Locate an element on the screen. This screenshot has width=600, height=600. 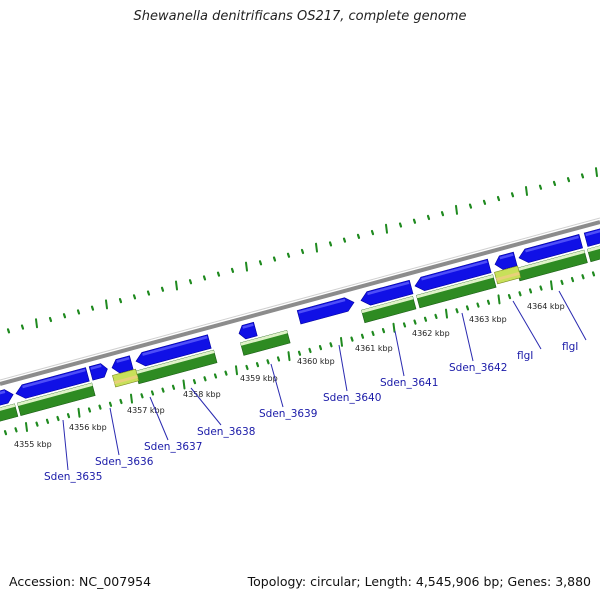
reverse-cds is located at coordinates (456, 291).